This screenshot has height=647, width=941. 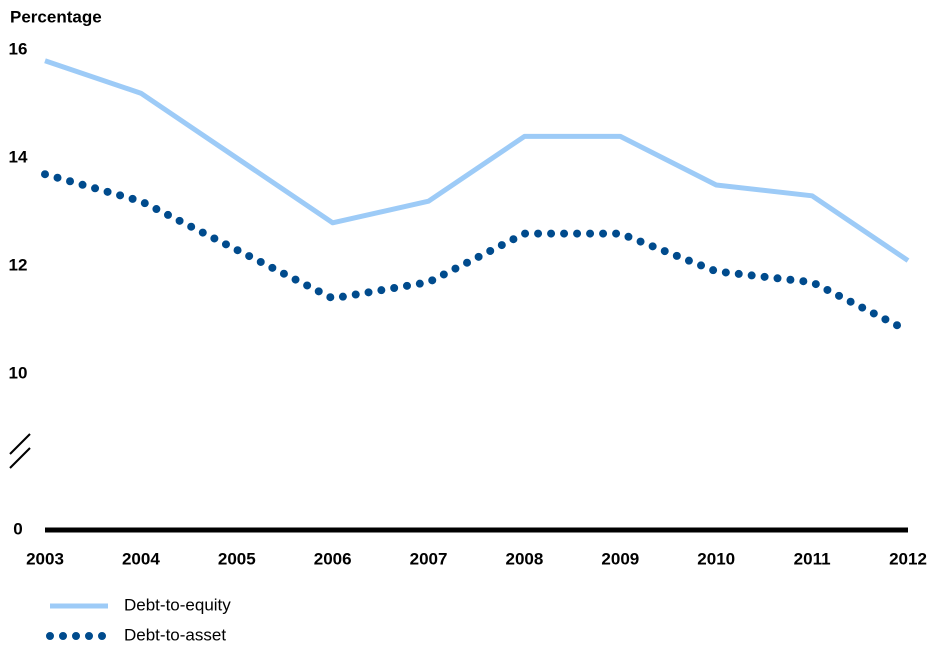 What do you see at coordinates (18, 372) in the screenshot?
I see `y-tick-label: 10` at bounding box center [18, 372].